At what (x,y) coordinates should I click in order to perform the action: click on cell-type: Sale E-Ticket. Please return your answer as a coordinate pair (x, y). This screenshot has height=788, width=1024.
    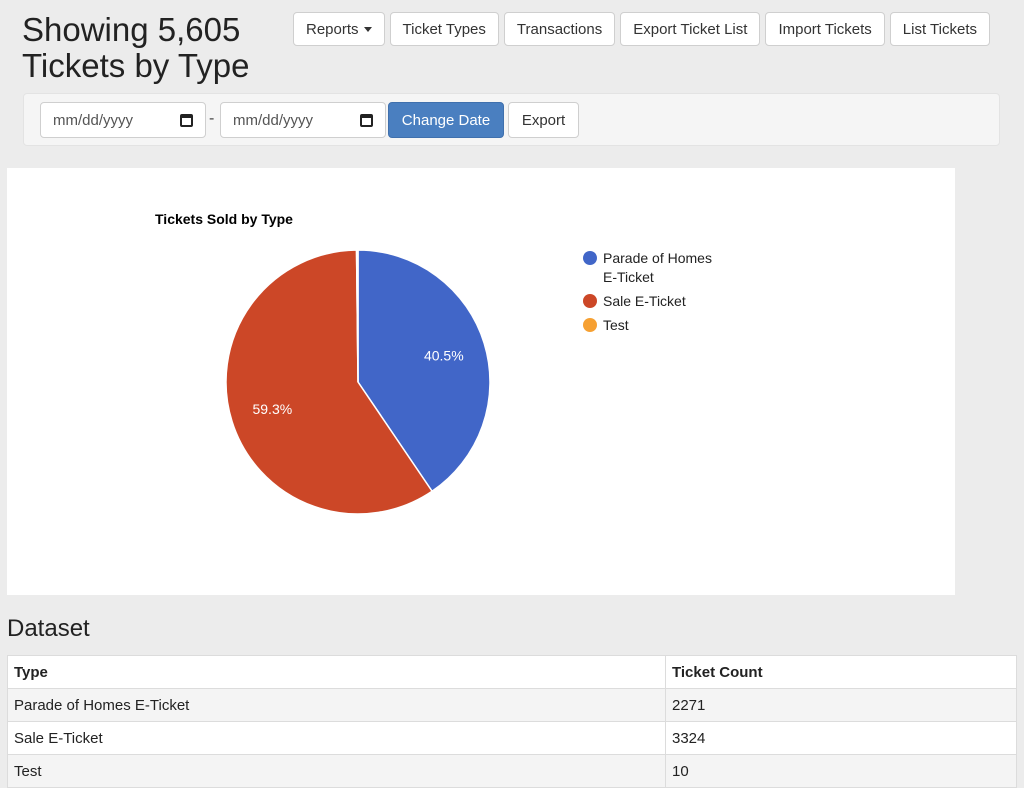
    Looking at the image, I should click on (336, 738).